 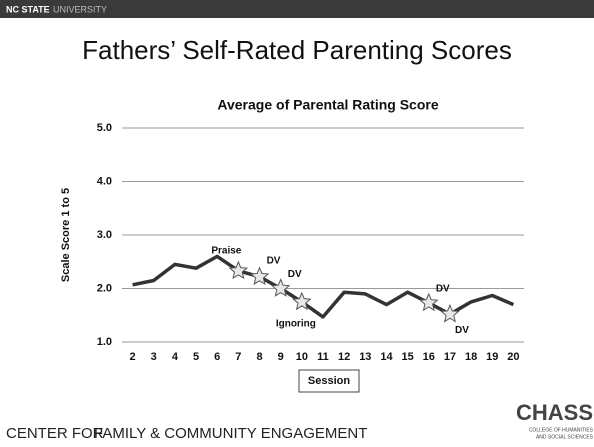 I want to click on logo-name: CHASS, so click(x=554, y=412).